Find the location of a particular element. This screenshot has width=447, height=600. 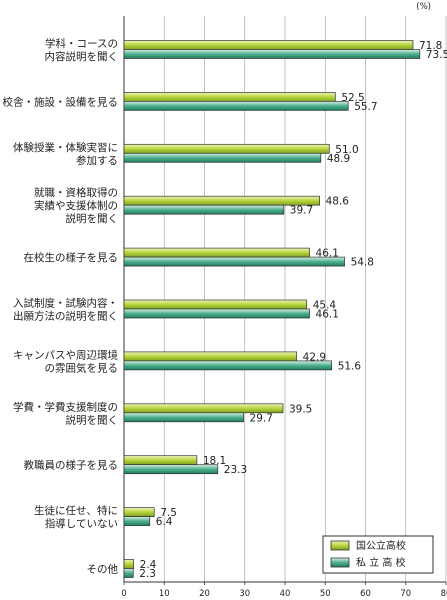

value-label-private: 73.5 is located at coordinates (436, 55).